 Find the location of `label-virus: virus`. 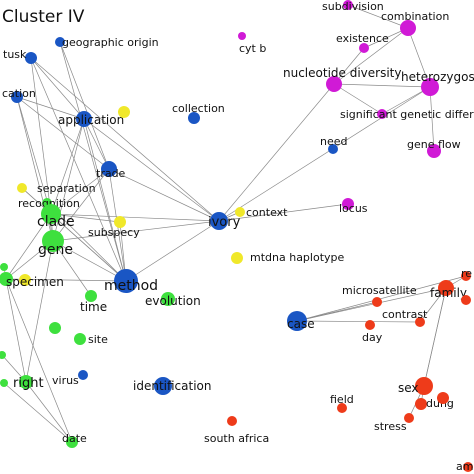

label-virus: virus is located at coordinates (65, 380).